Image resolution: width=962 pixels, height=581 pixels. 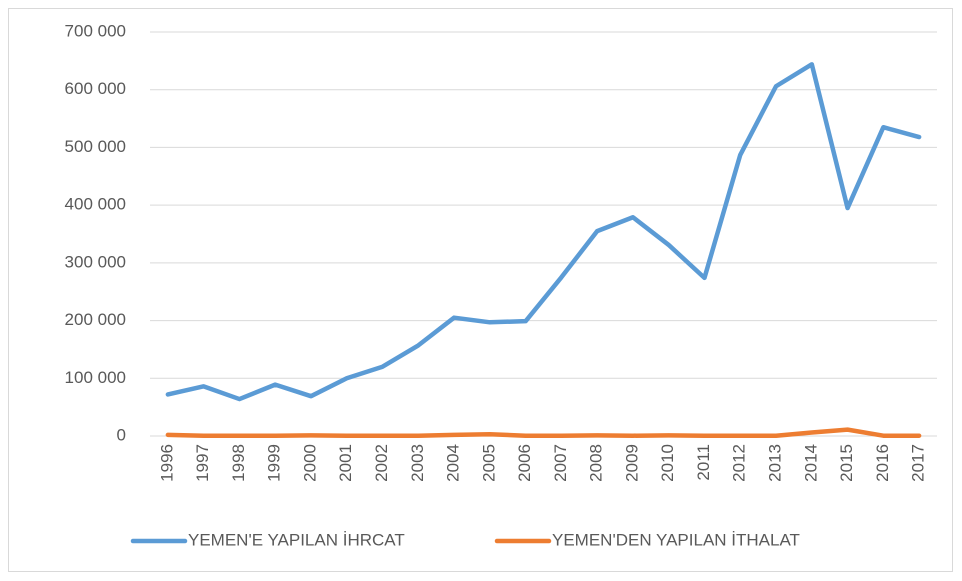 I want to click on x-tick-label: 2013, so click(x=775, y=463).